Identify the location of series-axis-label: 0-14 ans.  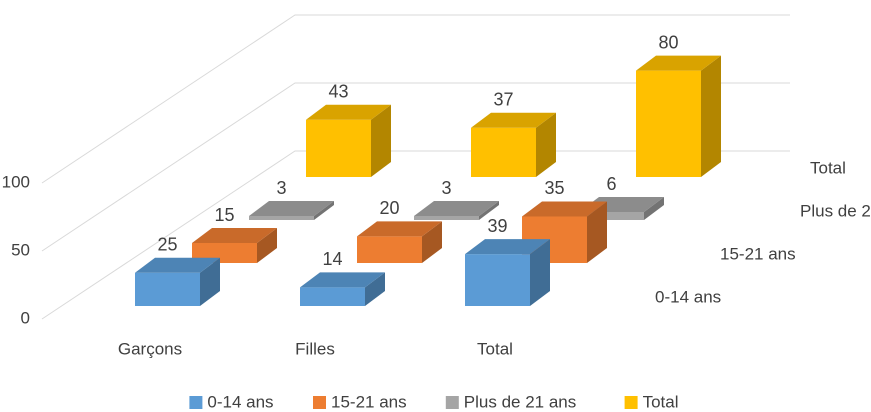
(688, 296).